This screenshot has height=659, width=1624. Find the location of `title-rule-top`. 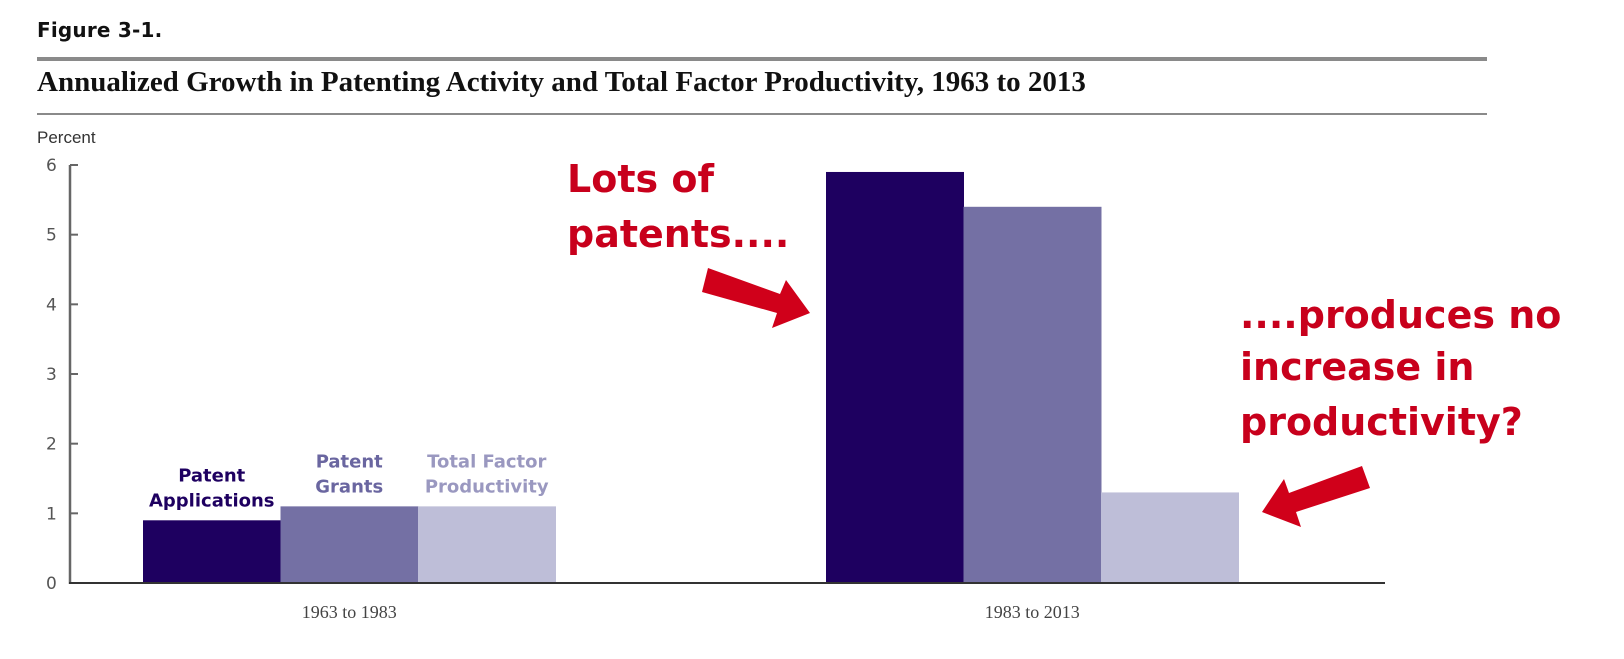

title-rule-top is located at coordinates (762, 59).